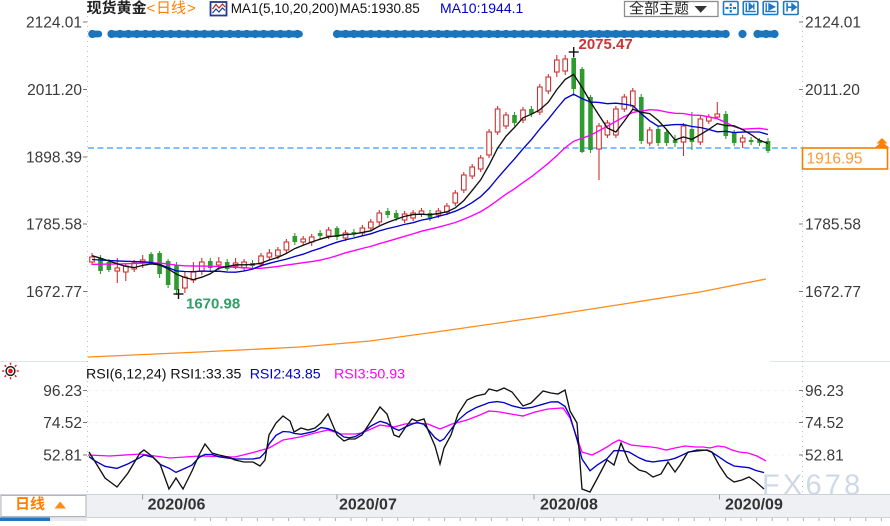 The height and width of the screenshot is (526, 890). What do you see at coordinates (368, 505) in the screenshot?
I see `svg-text: 2020/07` at bounding box center [368, 505].